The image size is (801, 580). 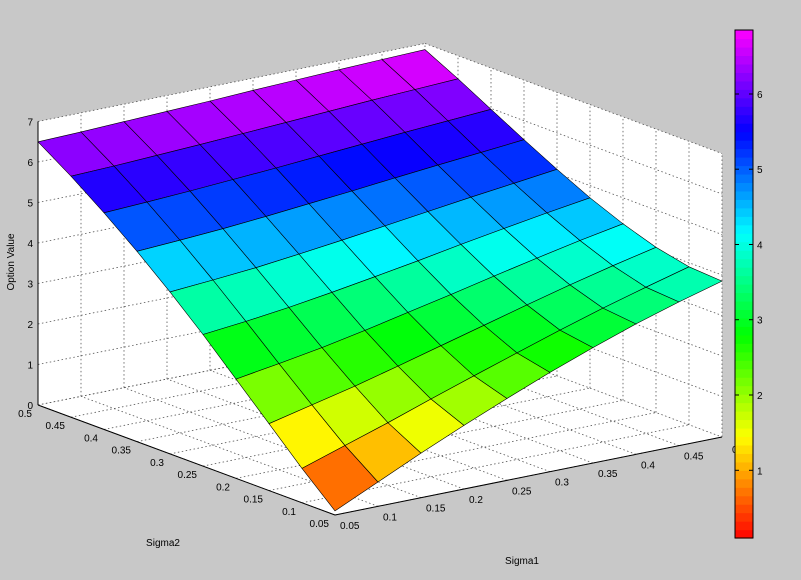 I want to click on colorbar-tick-label: 3, so click(x=760, y=321).